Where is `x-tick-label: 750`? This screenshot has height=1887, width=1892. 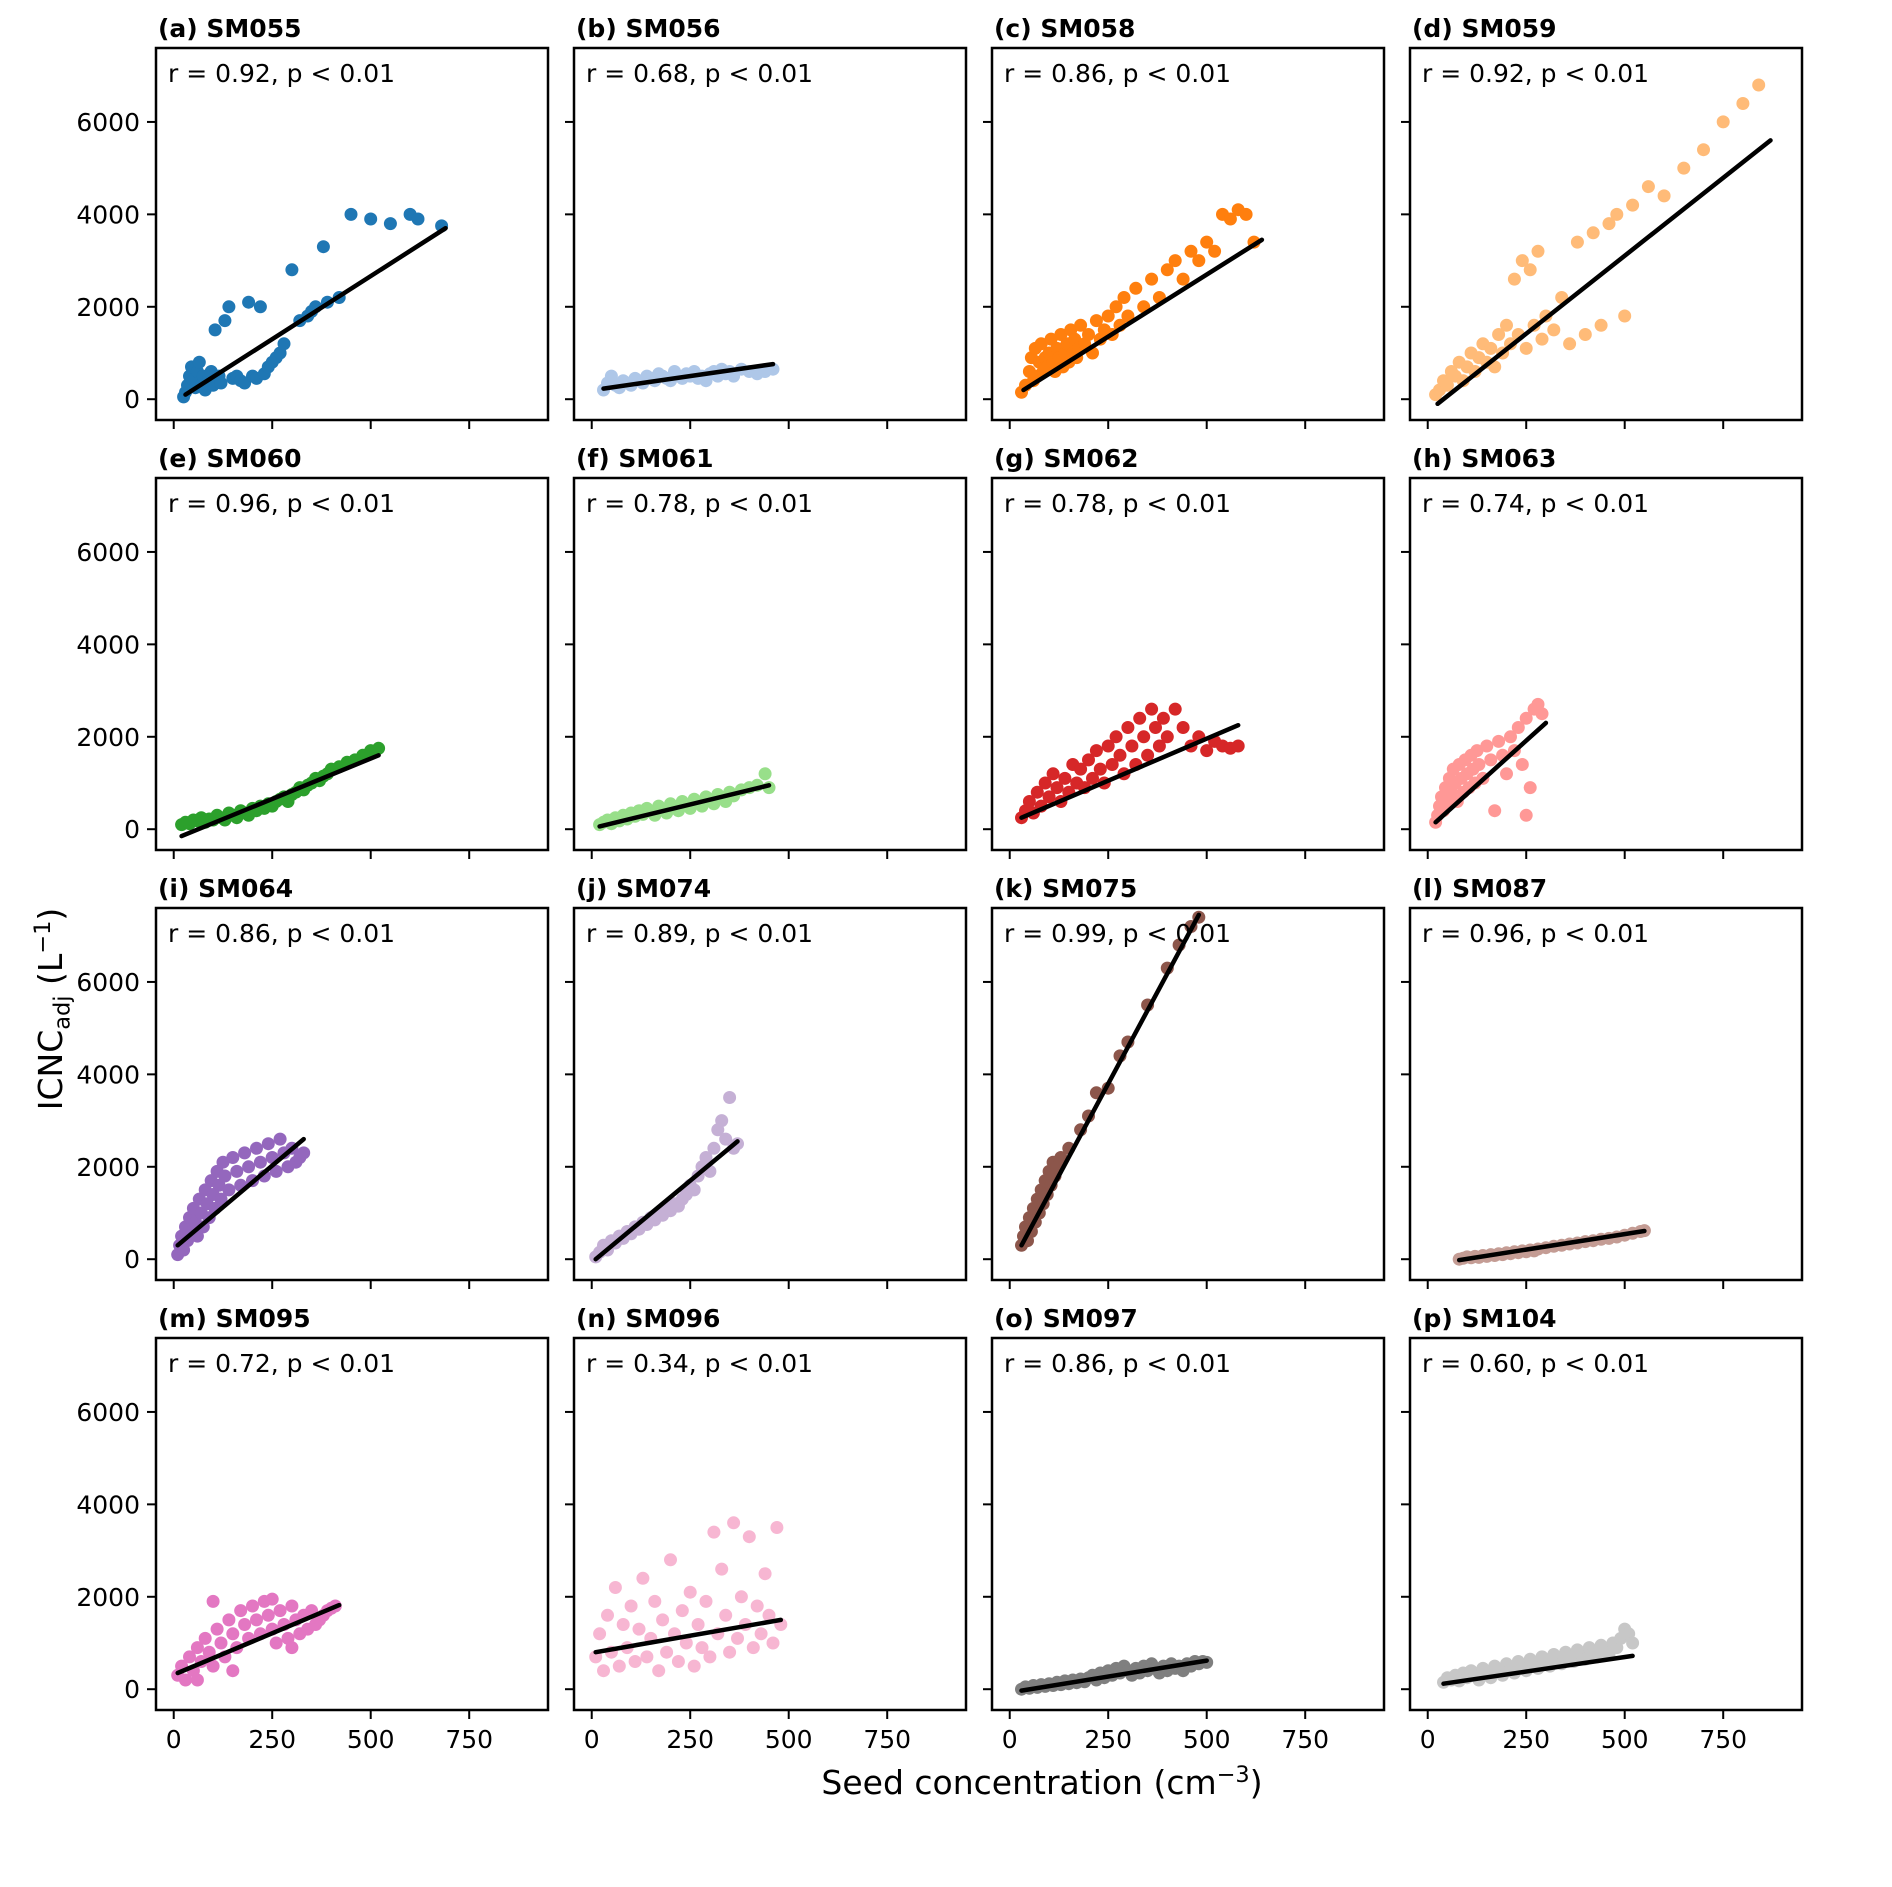
x-tick-label: 750 is located at coordinates (1305, 1739).